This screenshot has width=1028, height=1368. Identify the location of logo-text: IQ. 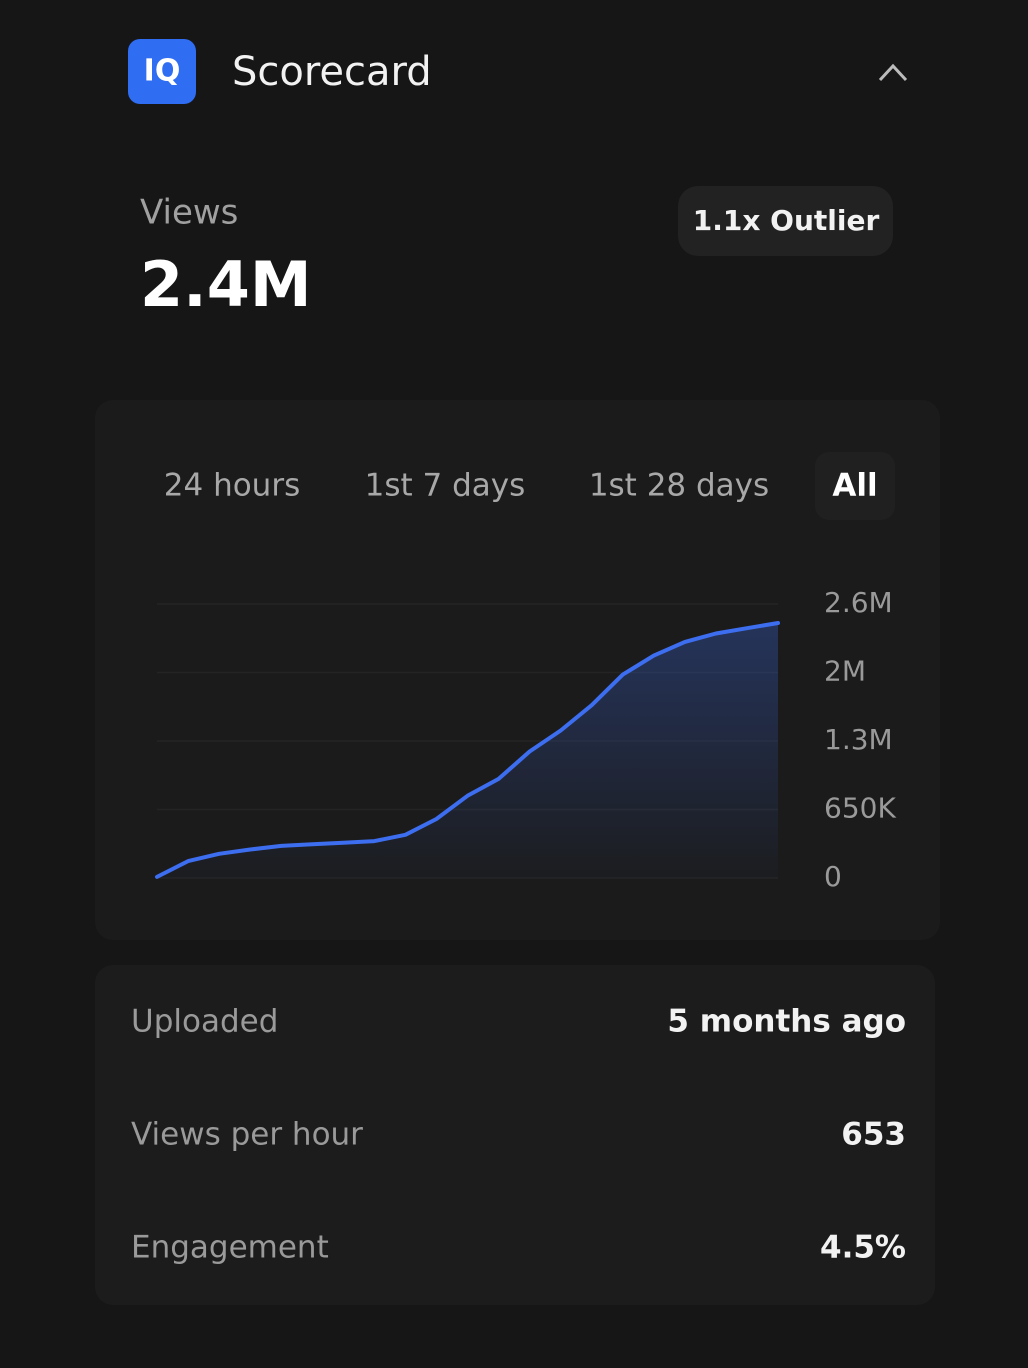
(162, 71).